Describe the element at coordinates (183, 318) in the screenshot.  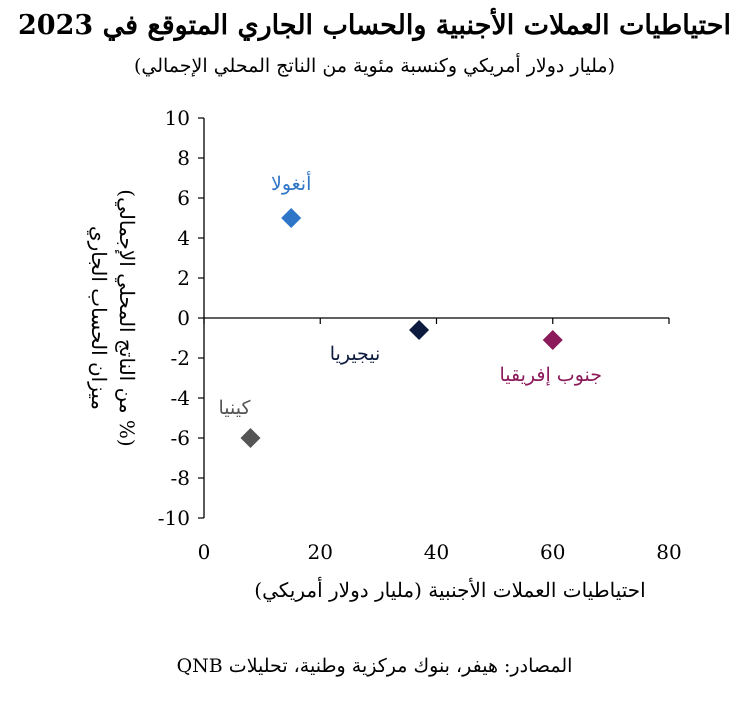
I see `y-tick-label: 0` at that location.